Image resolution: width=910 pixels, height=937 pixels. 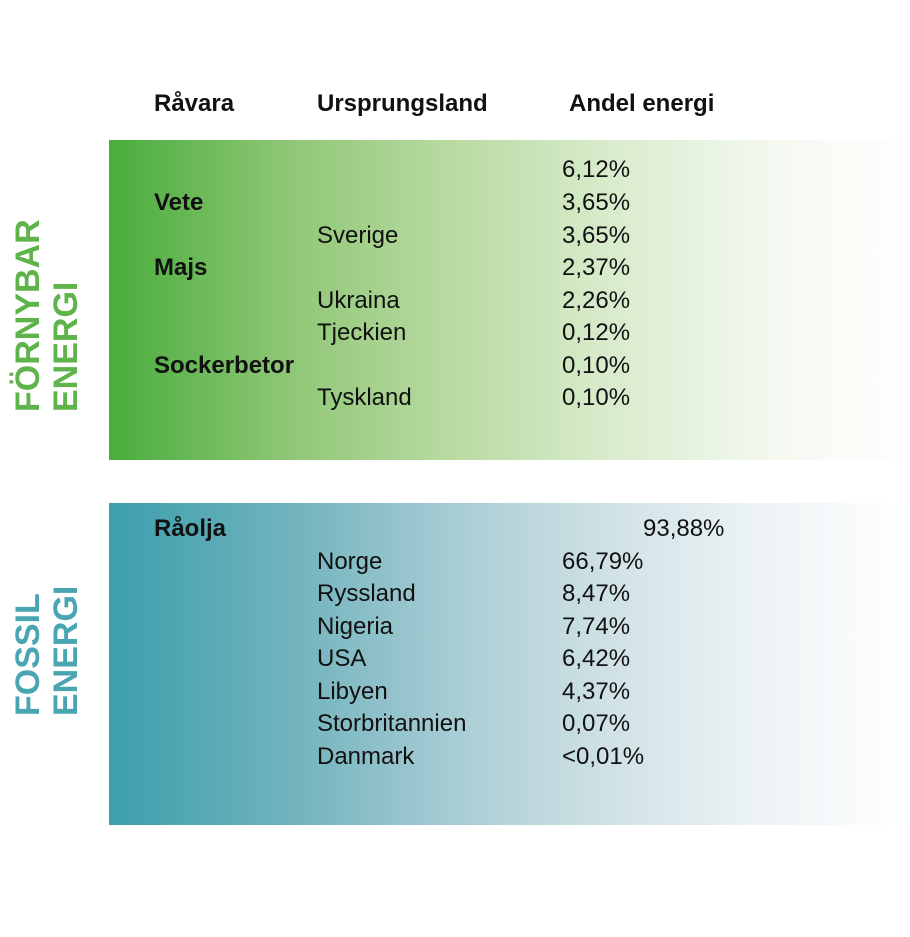 I want to click on table-row-country: Norge, so click(x=350, y=561).